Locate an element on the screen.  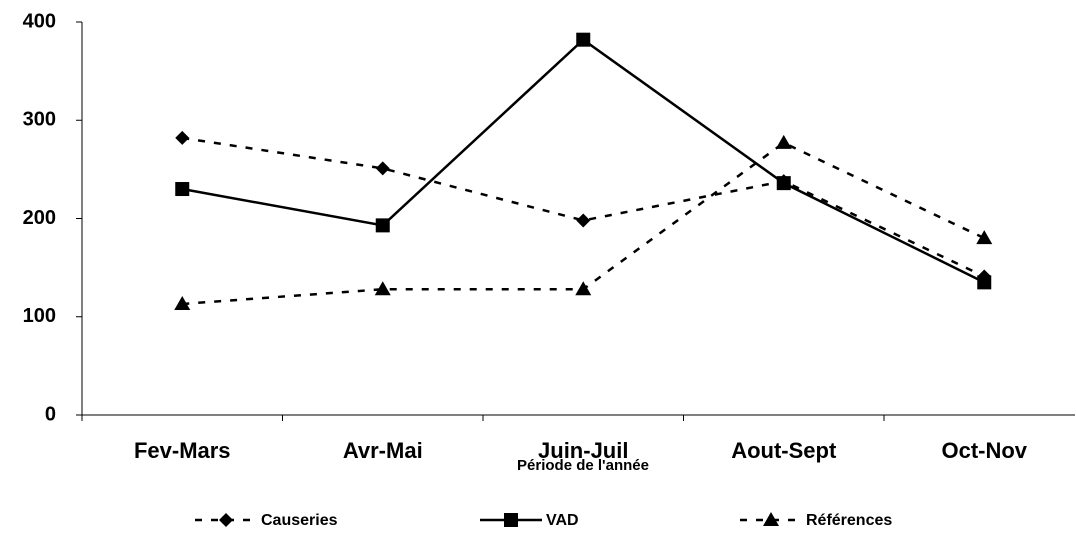
x-tick-label: Aout-Sept is located at coordinates (784, 450).